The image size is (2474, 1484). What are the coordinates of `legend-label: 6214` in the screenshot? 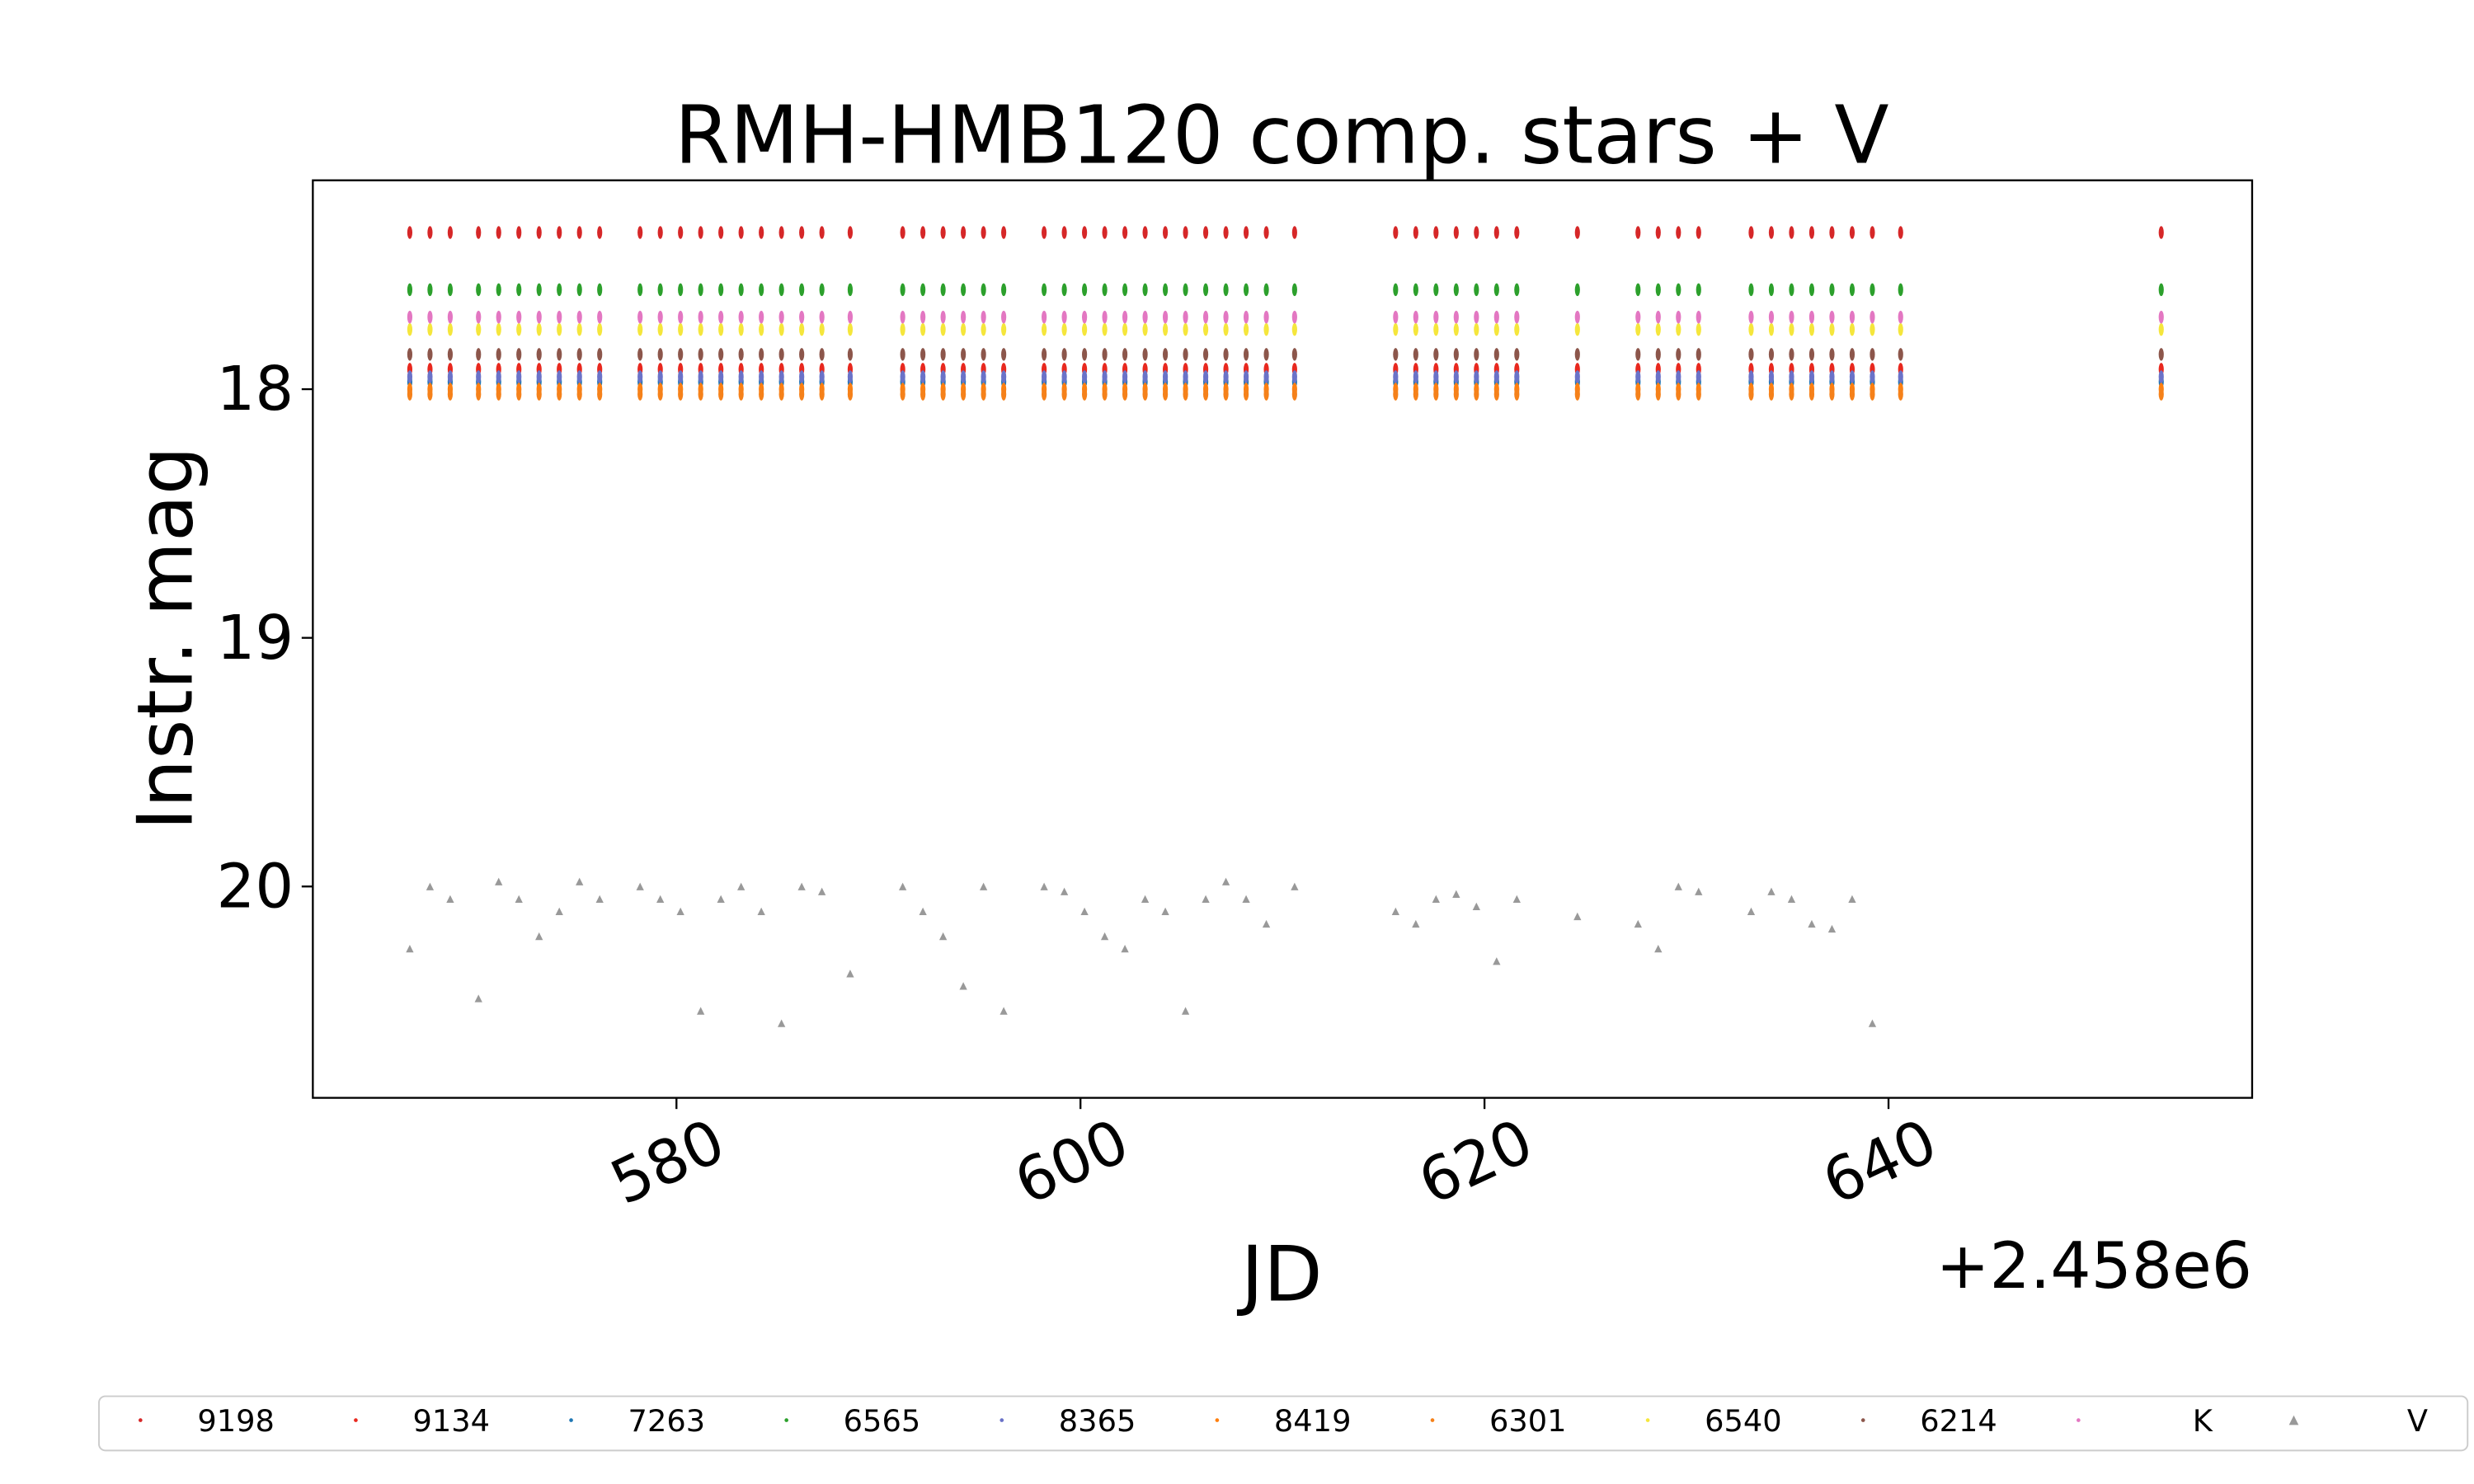 It's located at (1958, 1421).